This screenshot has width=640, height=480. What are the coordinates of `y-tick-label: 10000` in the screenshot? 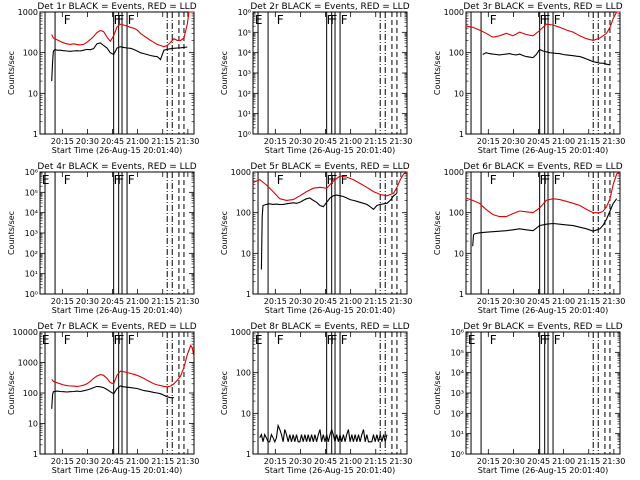 It's located at (25, 332).